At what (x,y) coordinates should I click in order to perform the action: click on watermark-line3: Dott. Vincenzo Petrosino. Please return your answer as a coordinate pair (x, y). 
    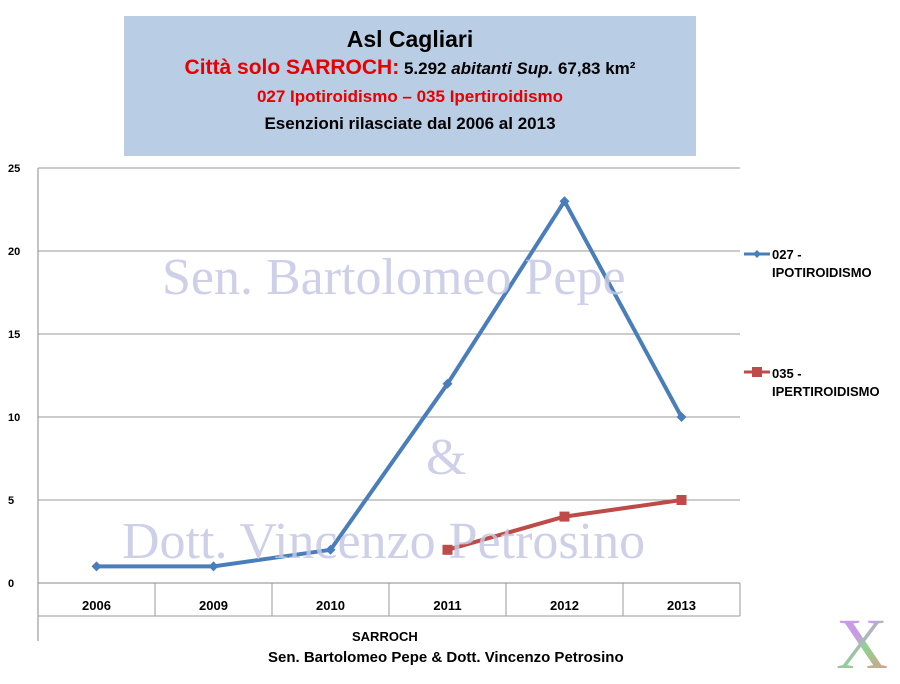
    Looking at the image, I should click on (384, 541).